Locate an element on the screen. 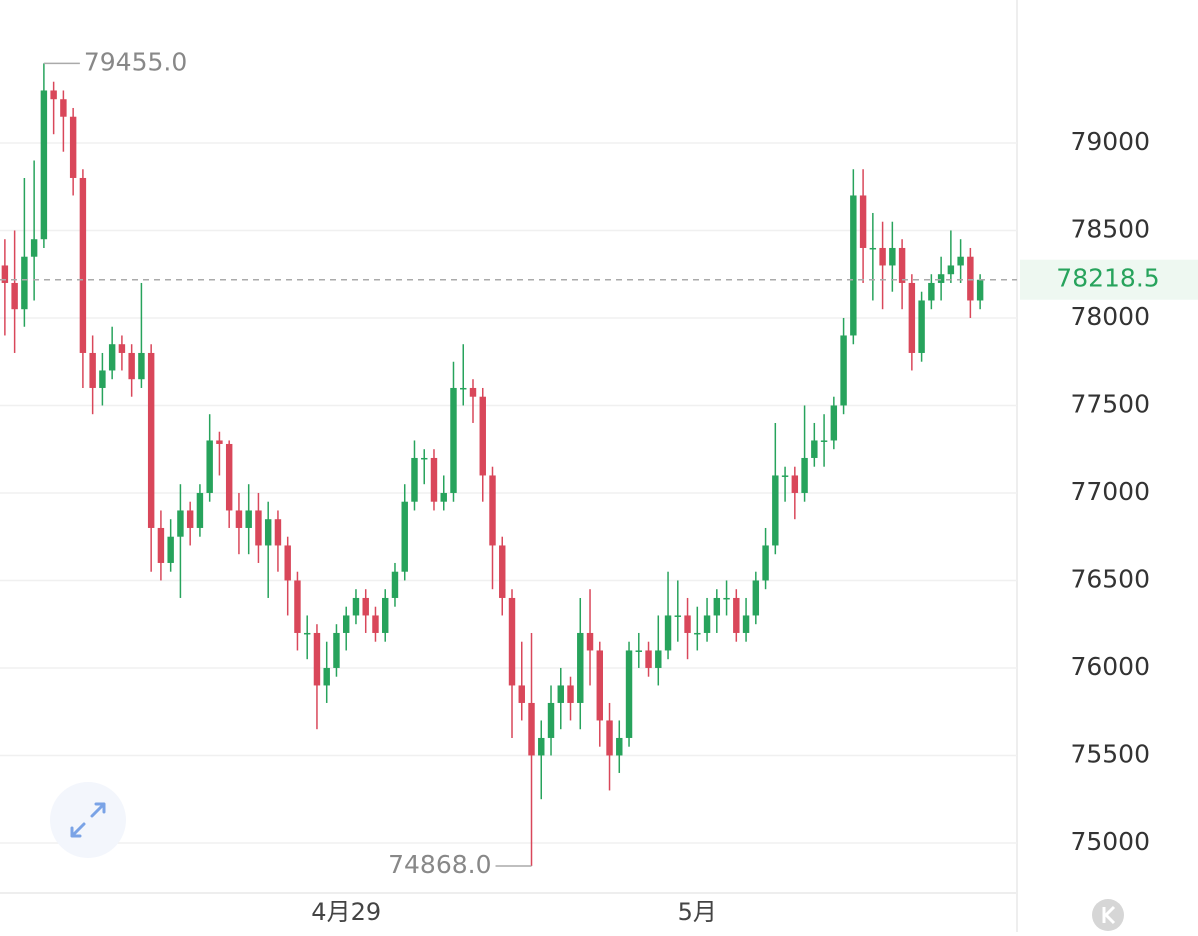 Image resolution: width=1198 pixels, height=936 pixels. last-price-bg is located at coordinates (1109, 279).